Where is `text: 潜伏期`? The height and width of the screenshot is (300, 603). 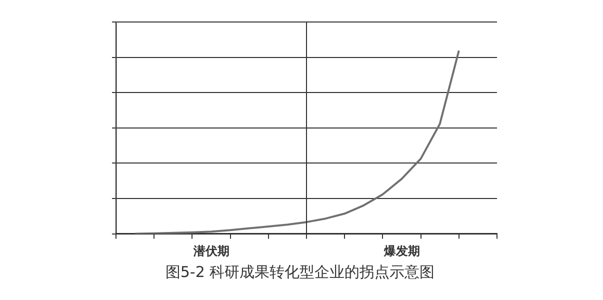
text: 潜伏期 is located at coordinates (211, 251).